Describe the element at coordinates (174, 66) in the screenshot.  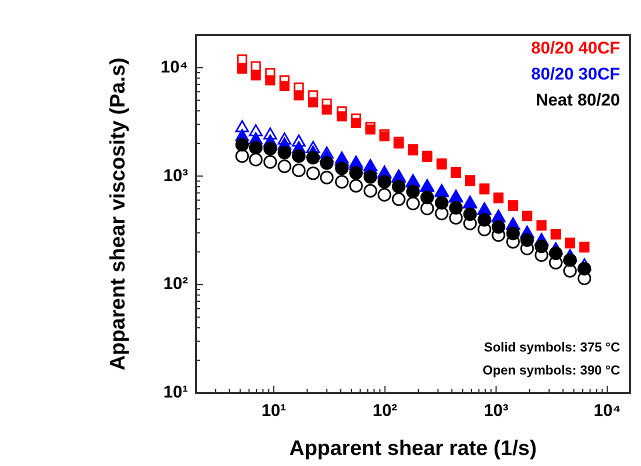
I see `y-tick-label: 10⁴` at that location.